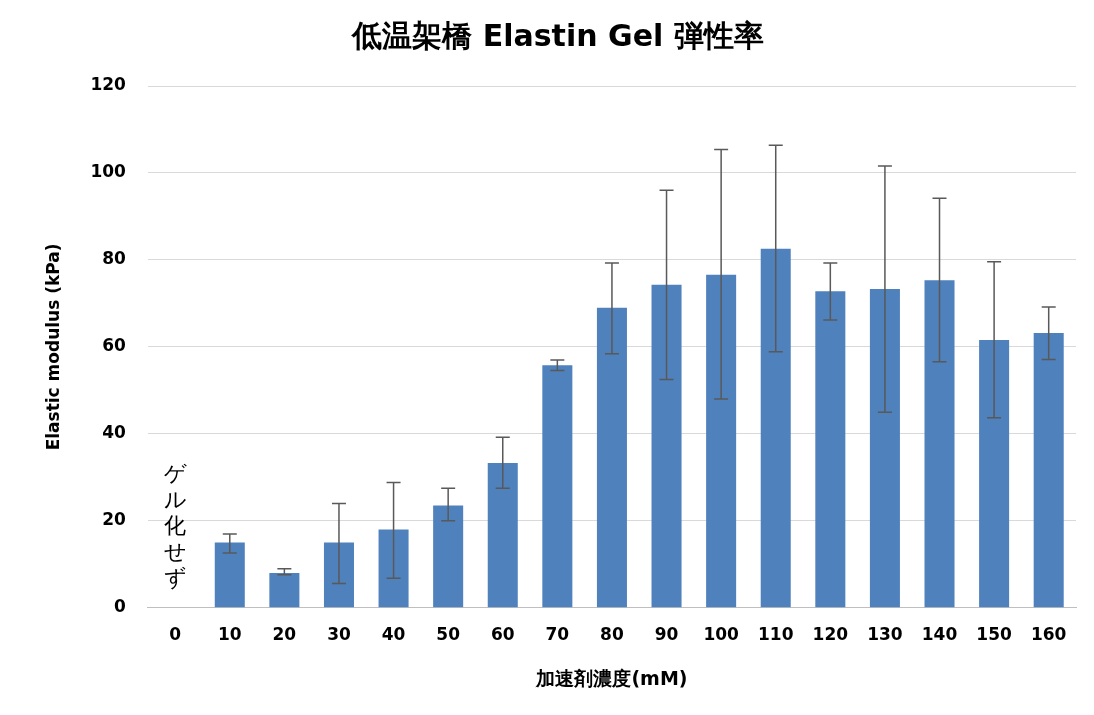  Describe the element at coordinates (939, 634) in the screenshot. I see `x-tick-label: 140` at that location.